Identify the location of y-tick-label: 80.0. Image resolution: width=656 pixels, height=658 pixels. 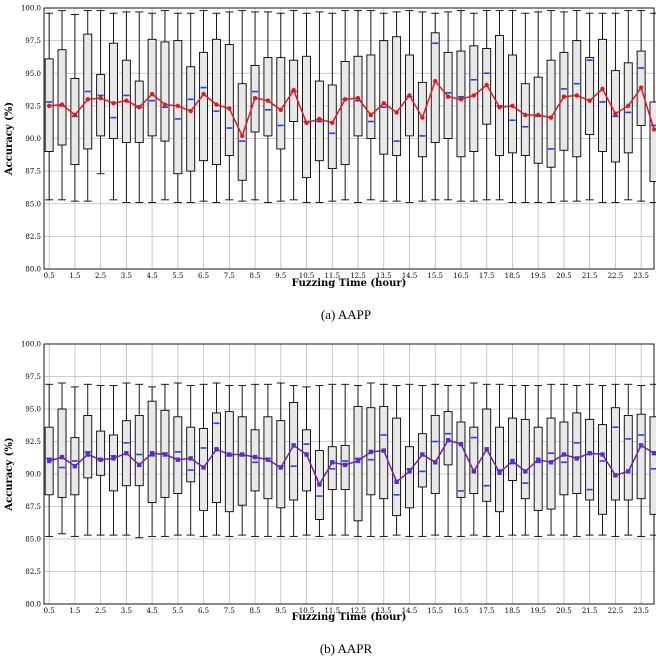
(33, 605).